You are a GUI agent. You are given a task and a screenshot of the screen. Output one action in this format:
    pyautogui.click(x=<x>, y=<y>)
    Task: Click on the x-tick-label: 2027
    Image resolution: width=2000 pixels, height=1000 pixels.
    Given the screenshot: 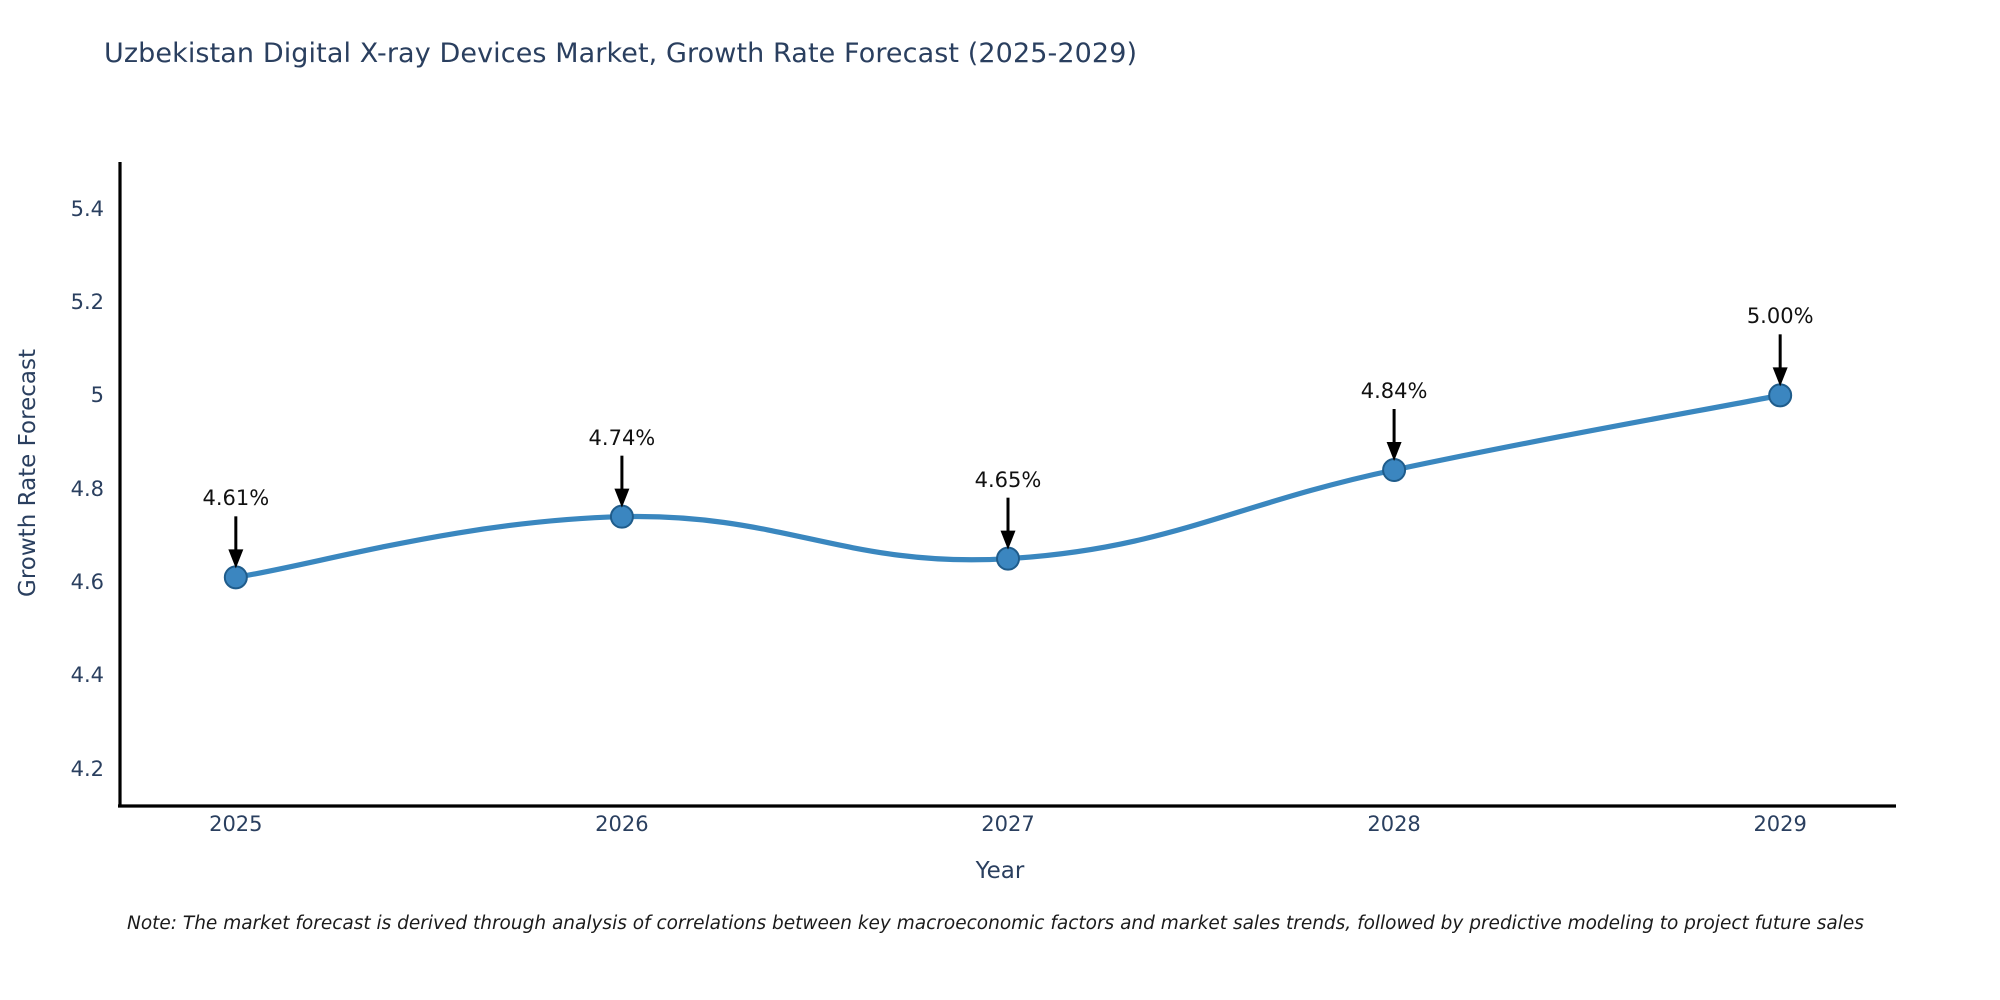 What is the action you would take?
    pyautogui.click(x=1008, y=824)
    